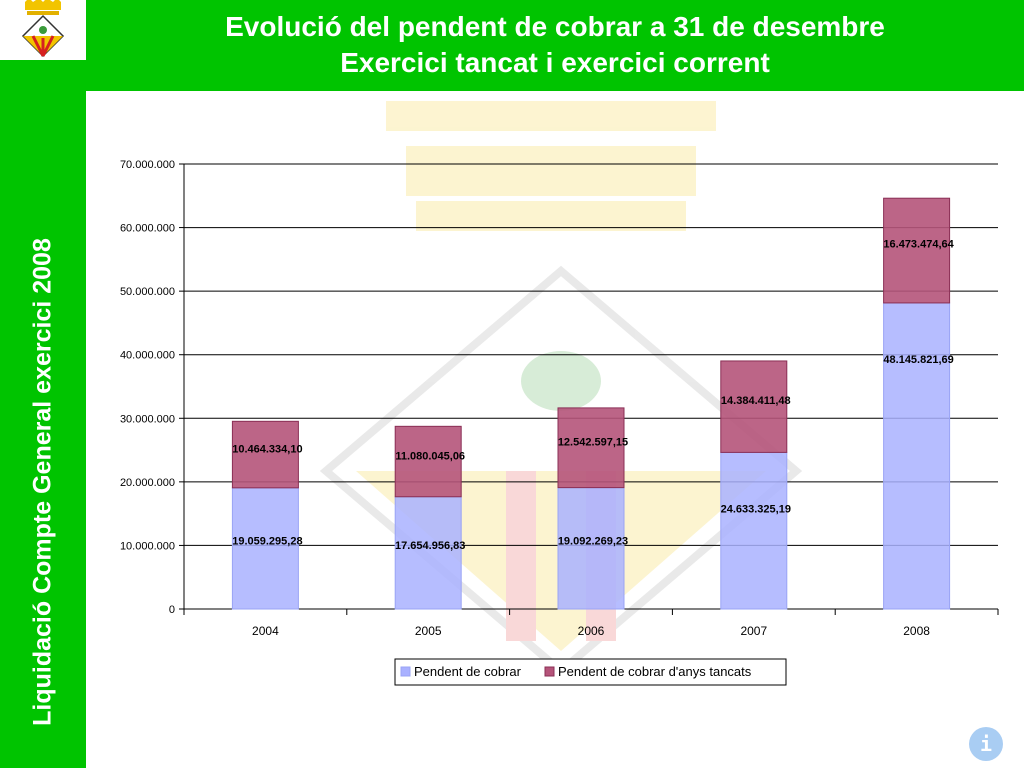  I want to click on legend-box, so click(590, 672).